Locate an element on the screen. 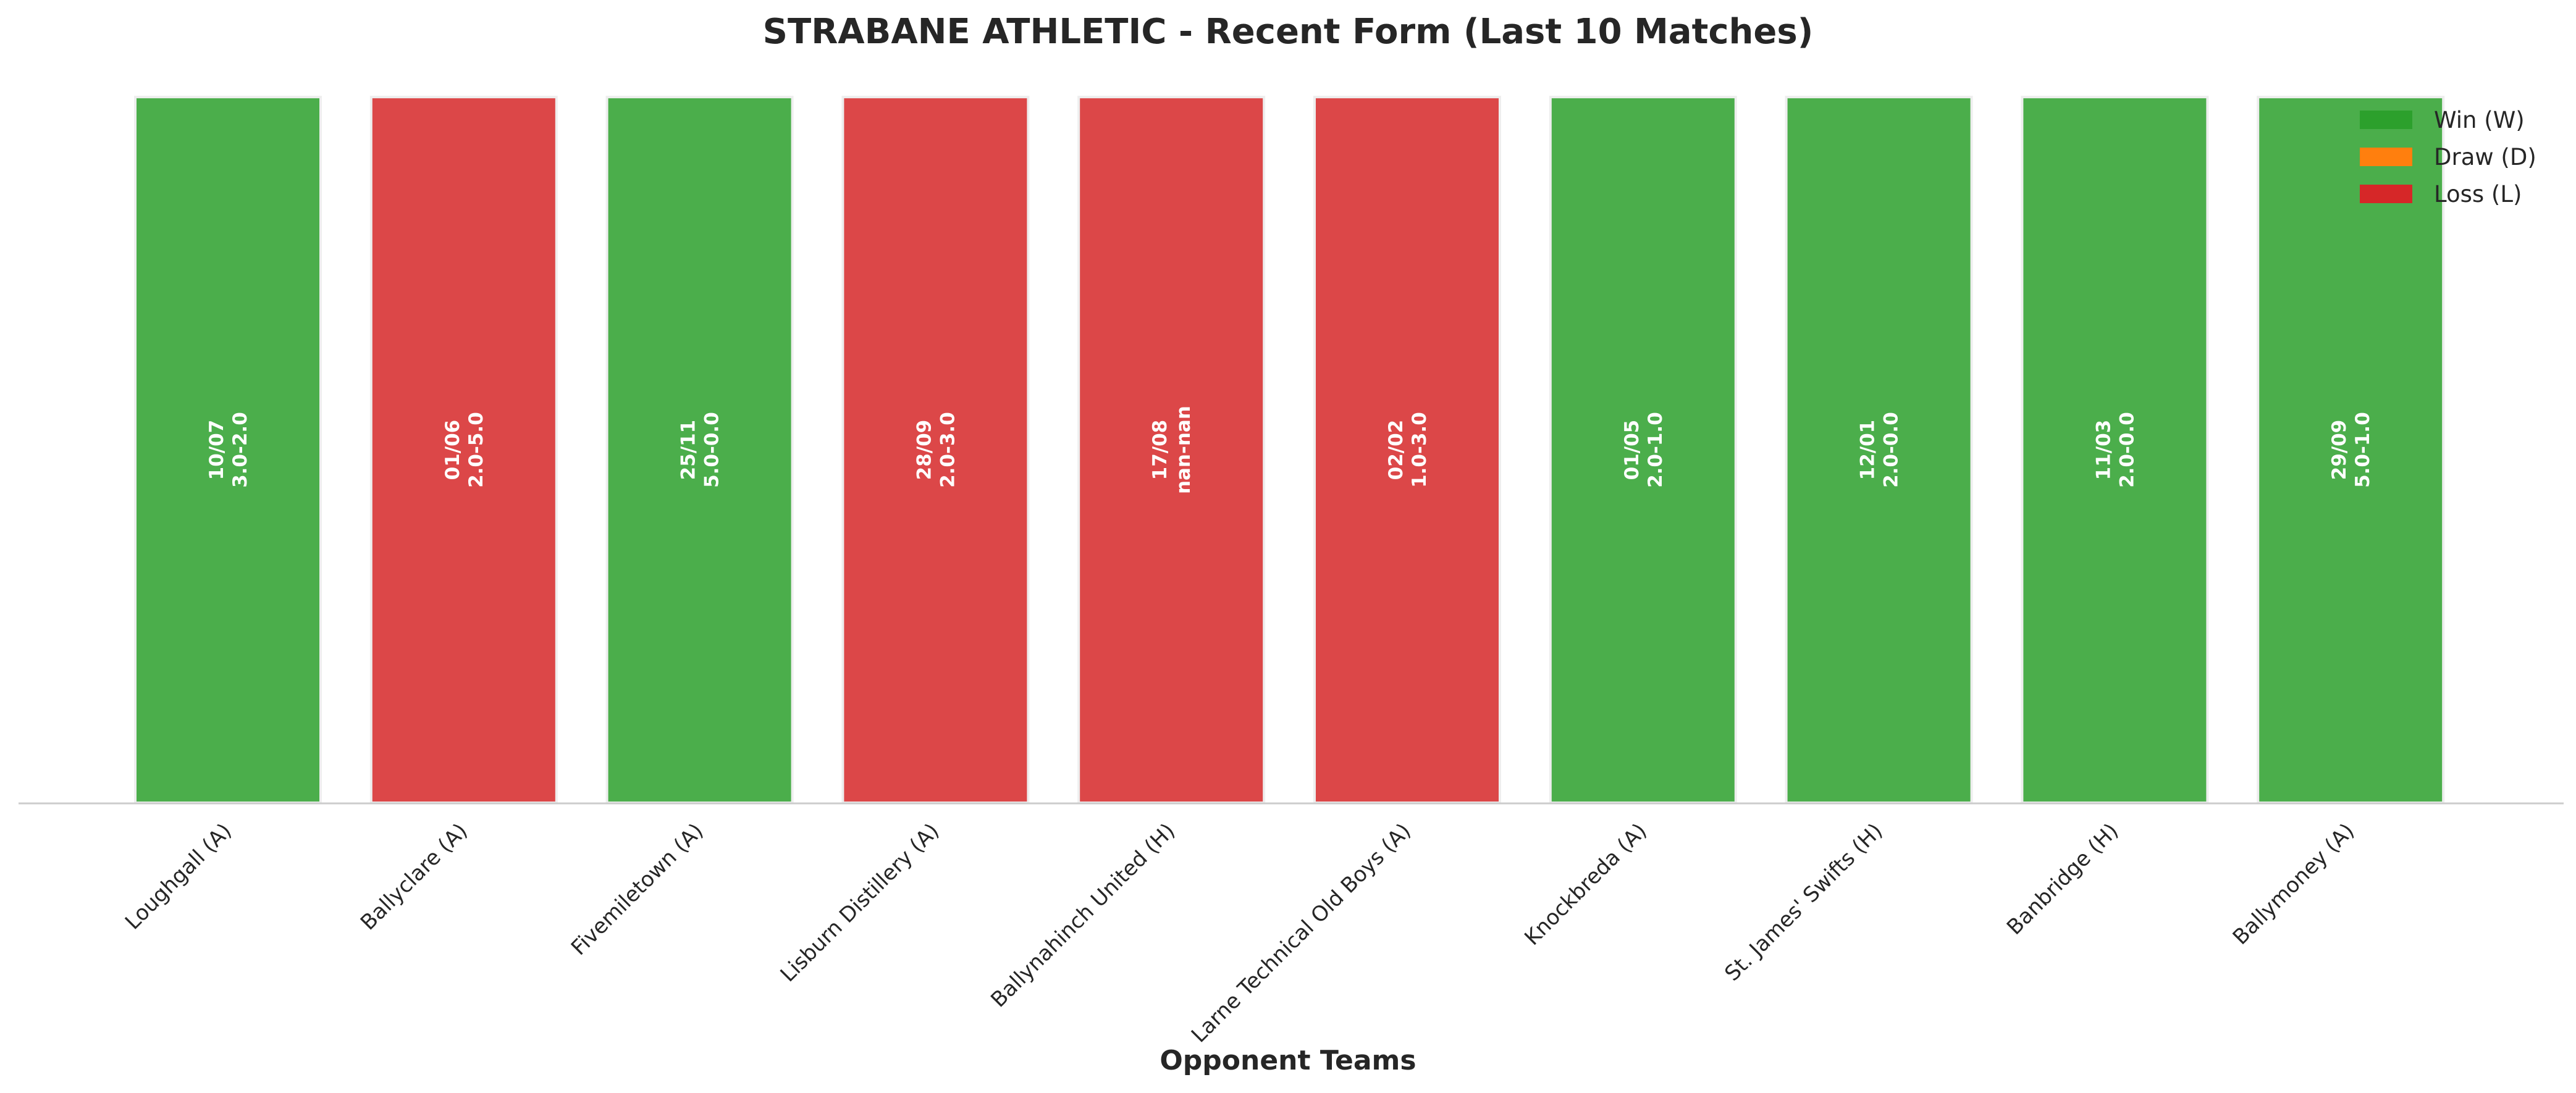  x-tick-label: Ballyclare (A) is located at coordinates (414, 877).